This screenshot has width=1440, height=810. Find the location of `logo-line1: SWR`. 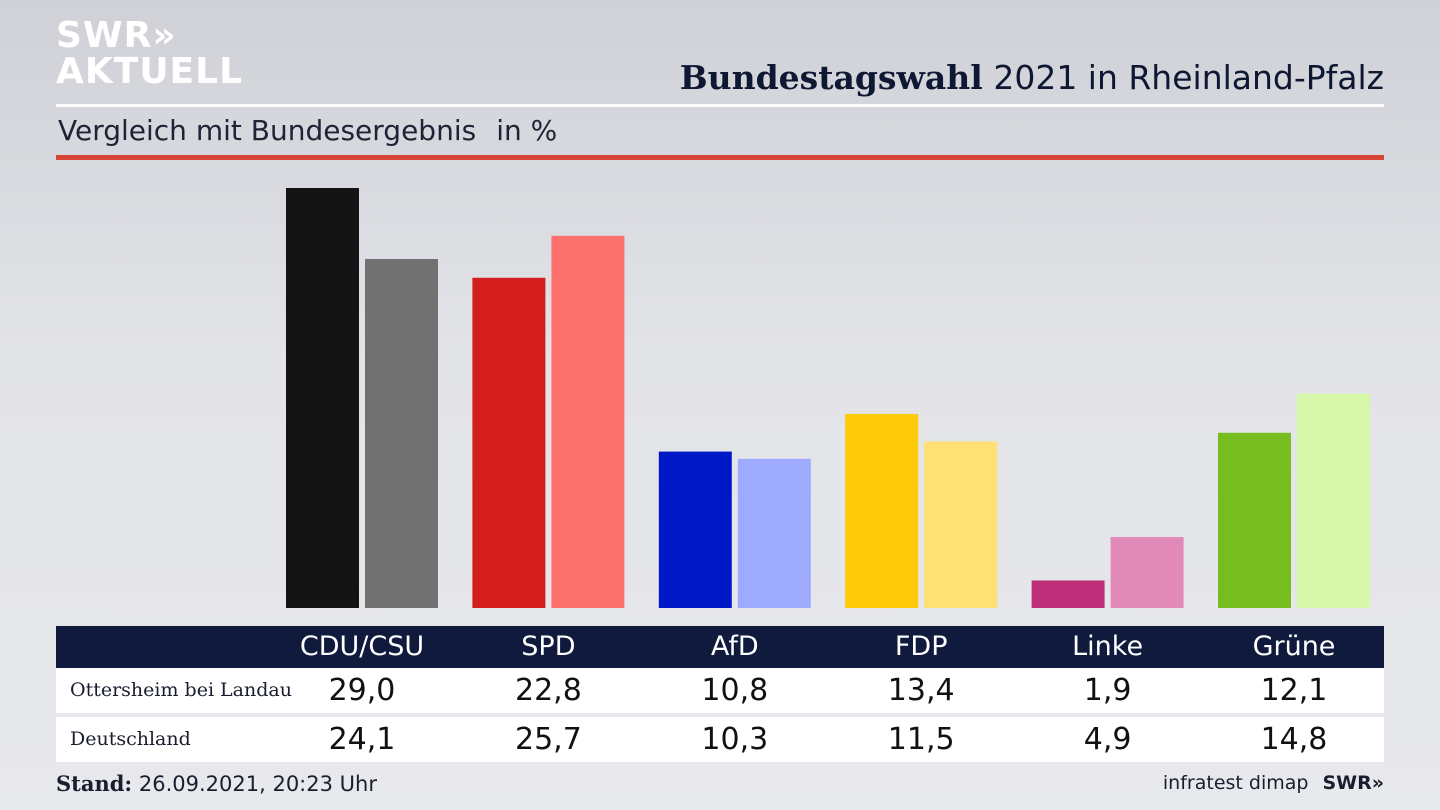

logo-line1: SWR is located at coordinates (104, 35).